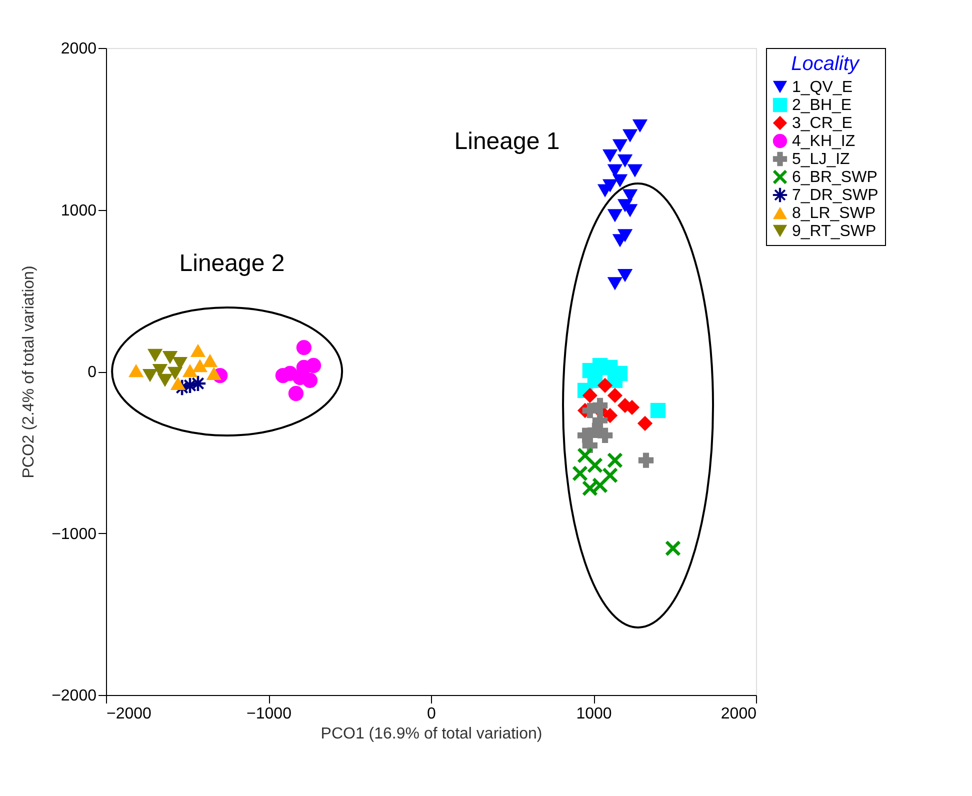 This screenshot has width=972, height=796. I want to click on legend-label: 5_LJ_IZ, so click(821, 159).